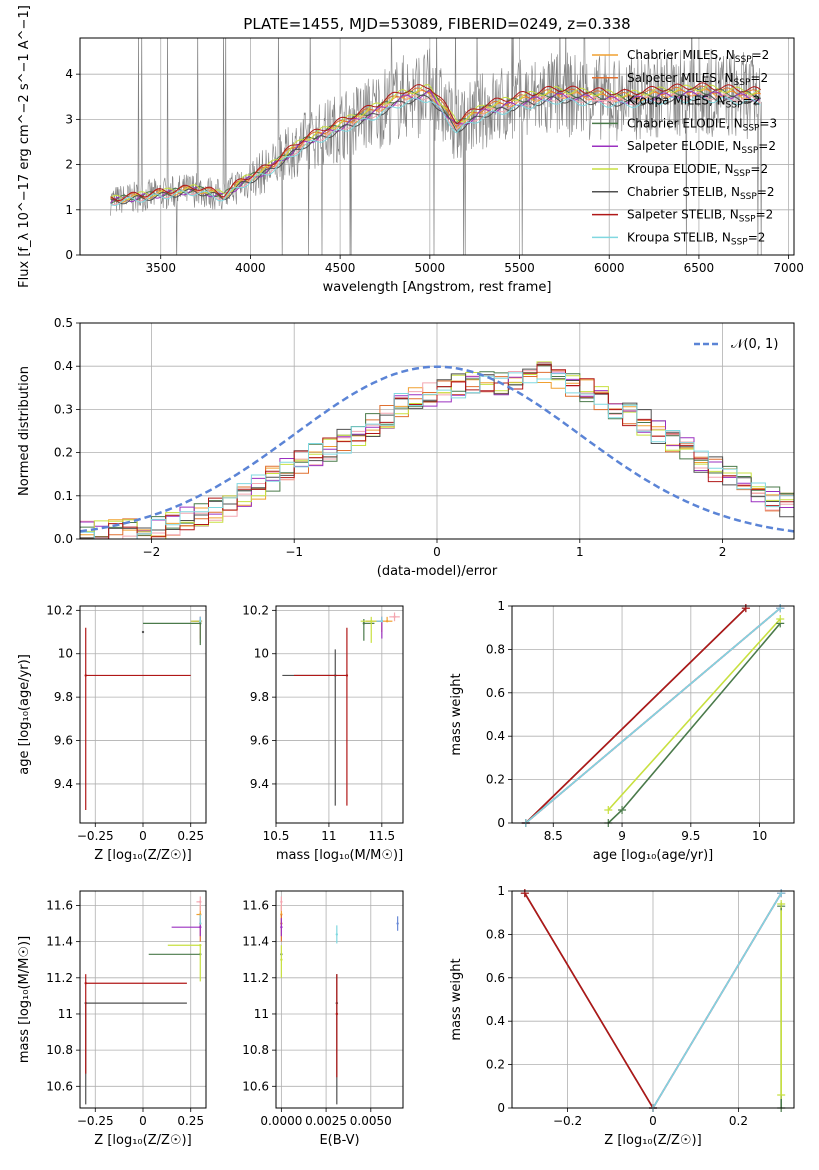  What do you see at coordinates (281, 1121) in the screenshot?
I see `x-tick-label: 0.0000` at bounding box center [281, 1121].